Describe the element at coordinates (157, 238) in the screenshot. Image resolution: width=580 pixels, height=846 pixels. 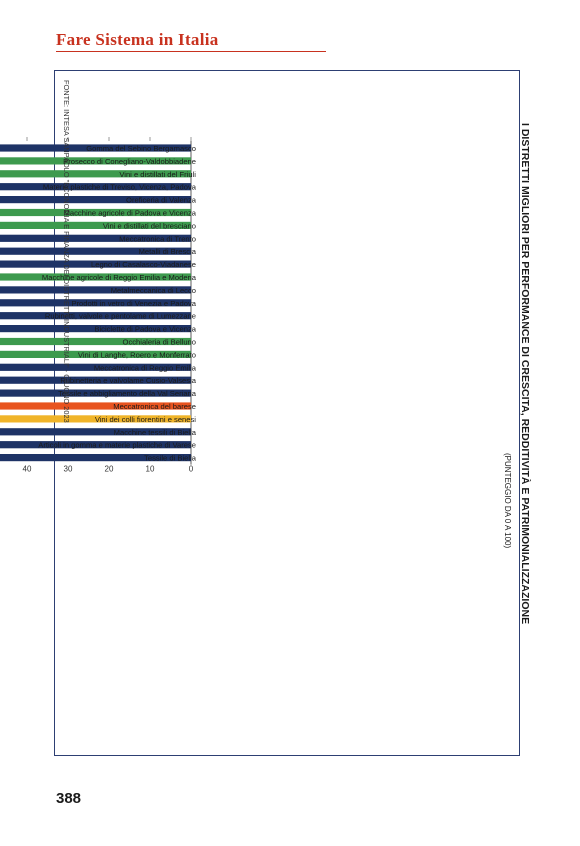
I see `category-label: Meccatronica di Trento` at that location.